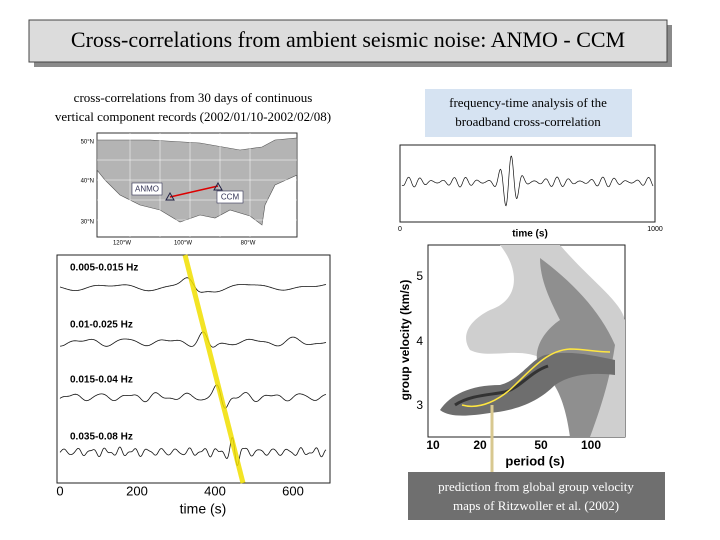 This screenshot has height=540, width=720. What do you see at coordinates (101, 325) in the screenshot?
I see `band-label: 0.01-0.025 Hz` at bounding box center [101, 325].